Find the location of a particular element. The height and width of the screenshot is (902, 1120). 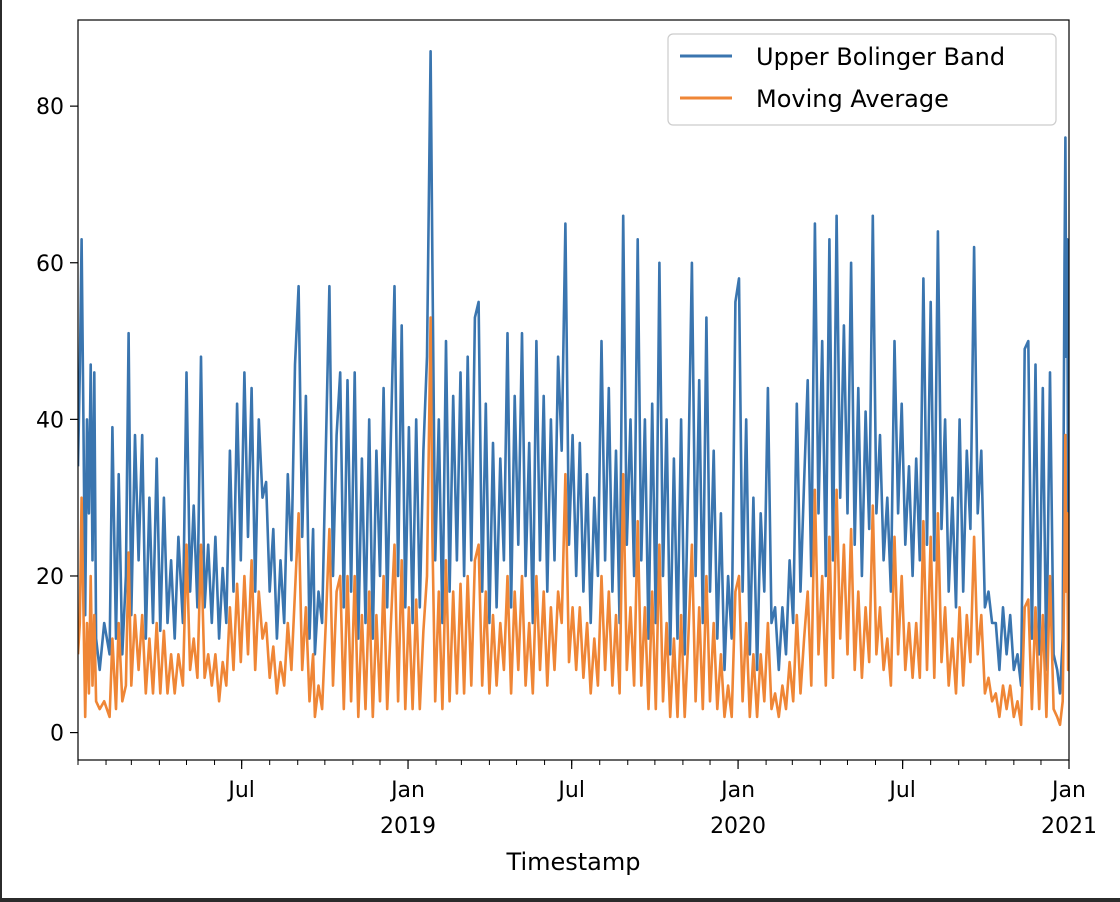

legend-label: Upper Bolinger Band is located at coordinates (880, 57).